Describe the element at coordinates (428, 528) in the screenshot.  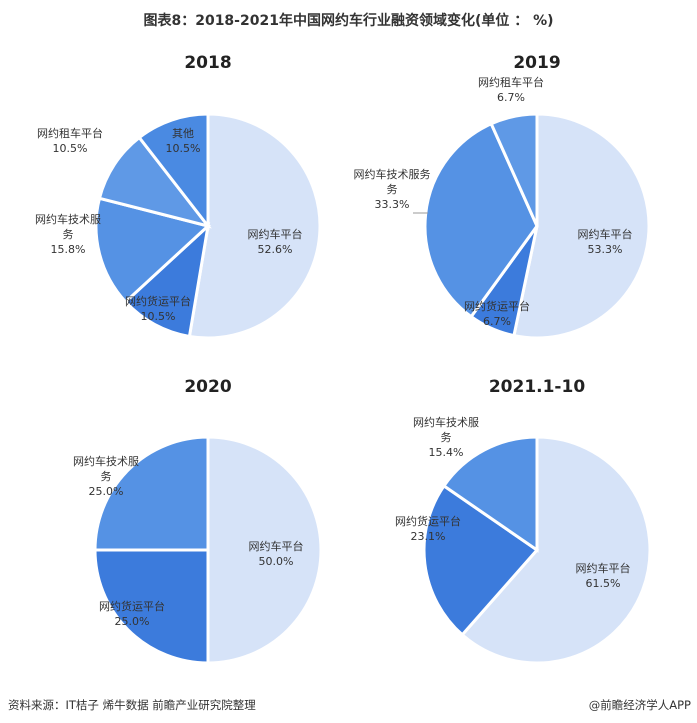
I see `slice-label: 网约货运平台 23.1%` at that location.